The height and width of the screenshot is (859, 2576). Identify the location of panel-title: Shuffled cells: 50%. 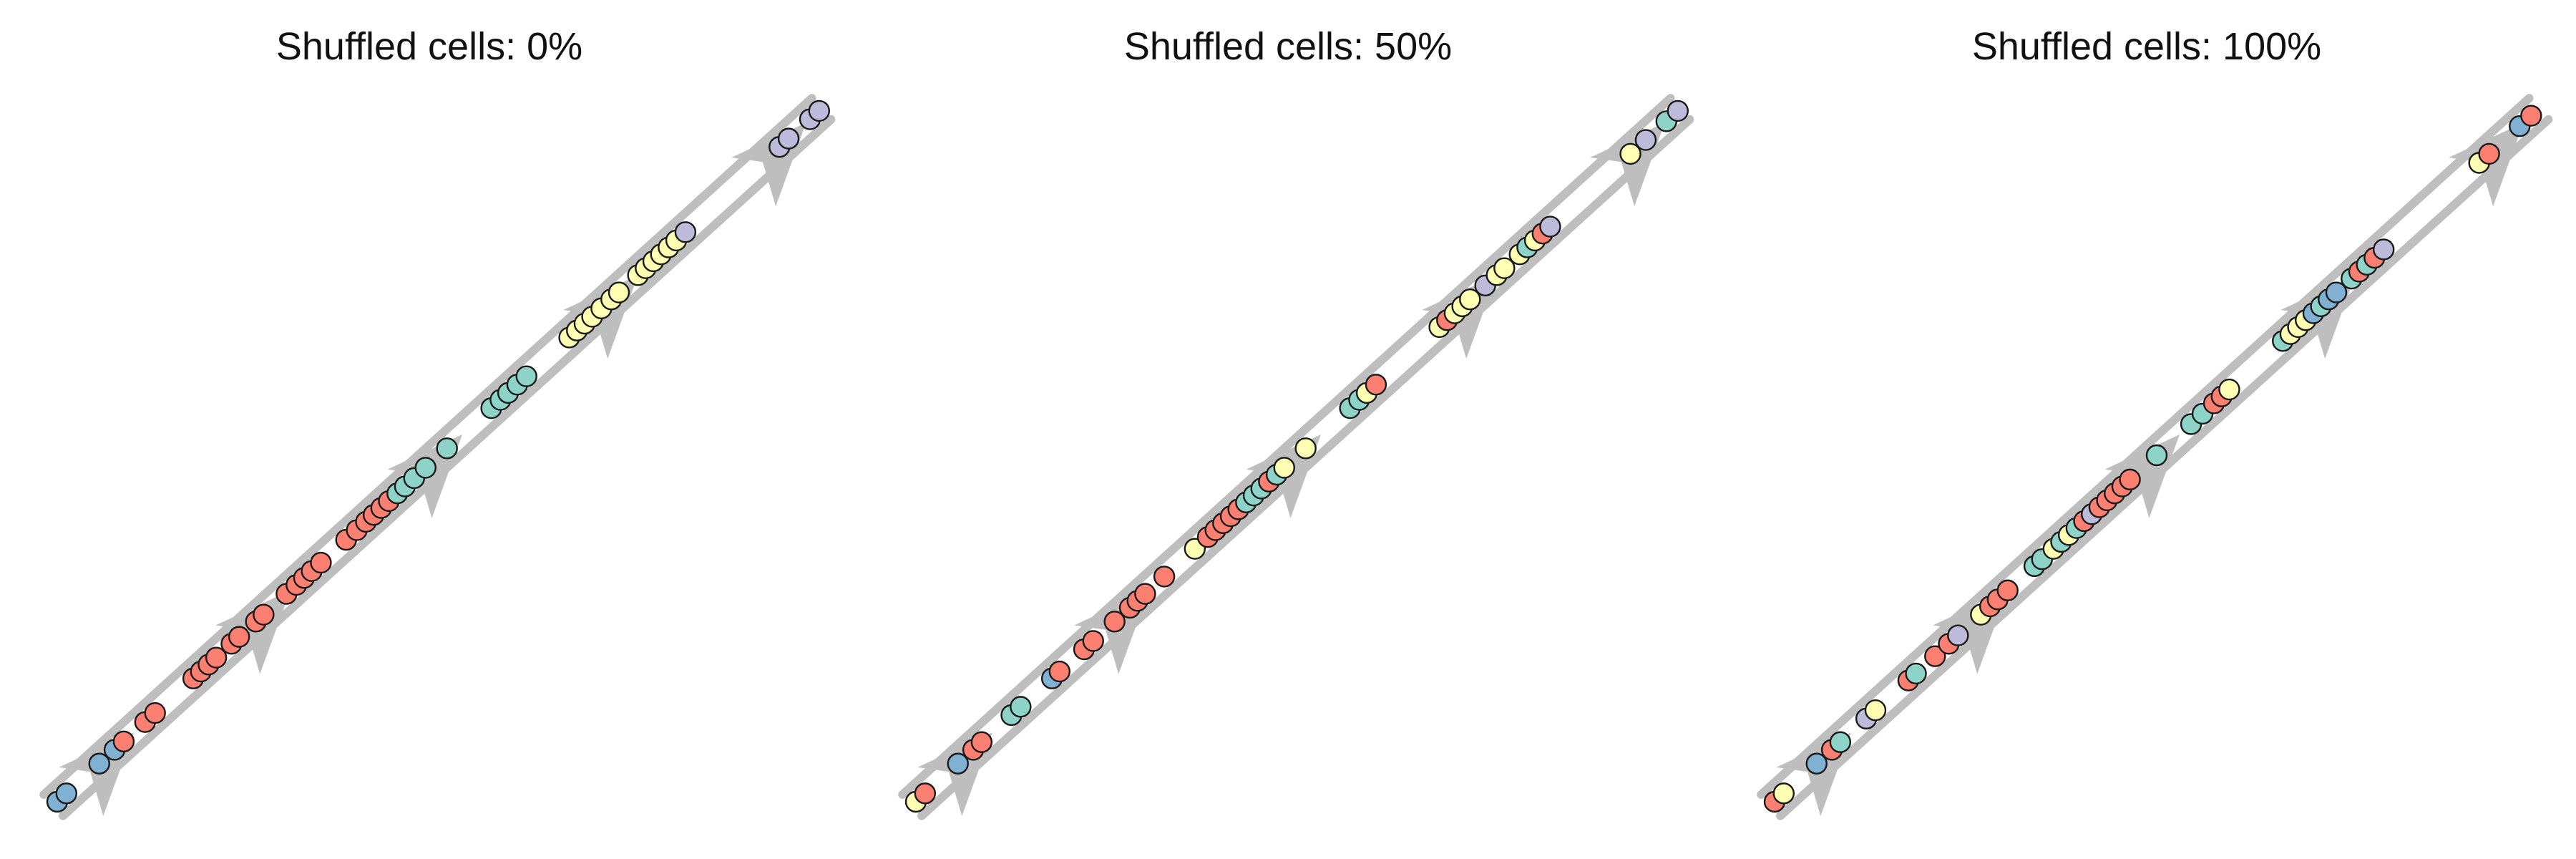
(1288, 46).